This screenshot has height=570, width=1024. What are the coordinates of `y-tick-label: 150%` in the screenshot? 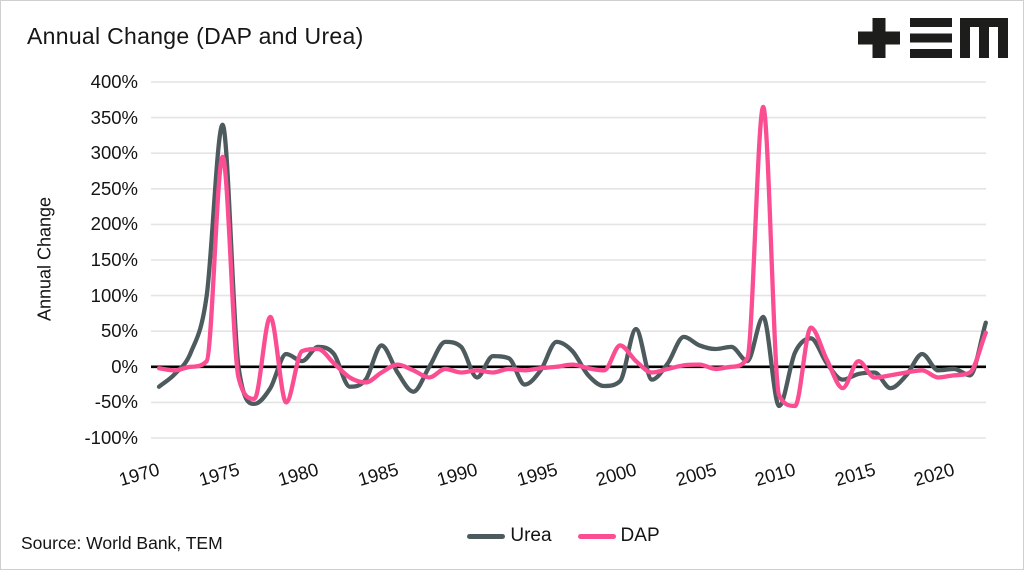 It's located at (114, 259).